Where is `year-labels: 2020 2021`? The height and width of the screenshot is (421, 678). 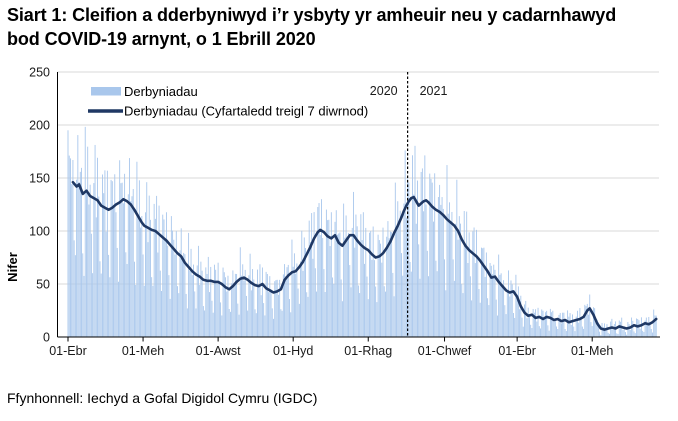
year-labels: 2020 2021 is located at coordinates (409, 91).